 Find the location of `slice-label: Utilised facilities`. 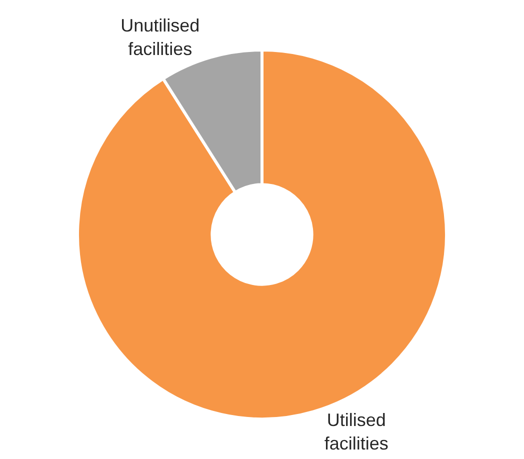

slice-label: Utilised facilities is located at coordinates (356, 432).